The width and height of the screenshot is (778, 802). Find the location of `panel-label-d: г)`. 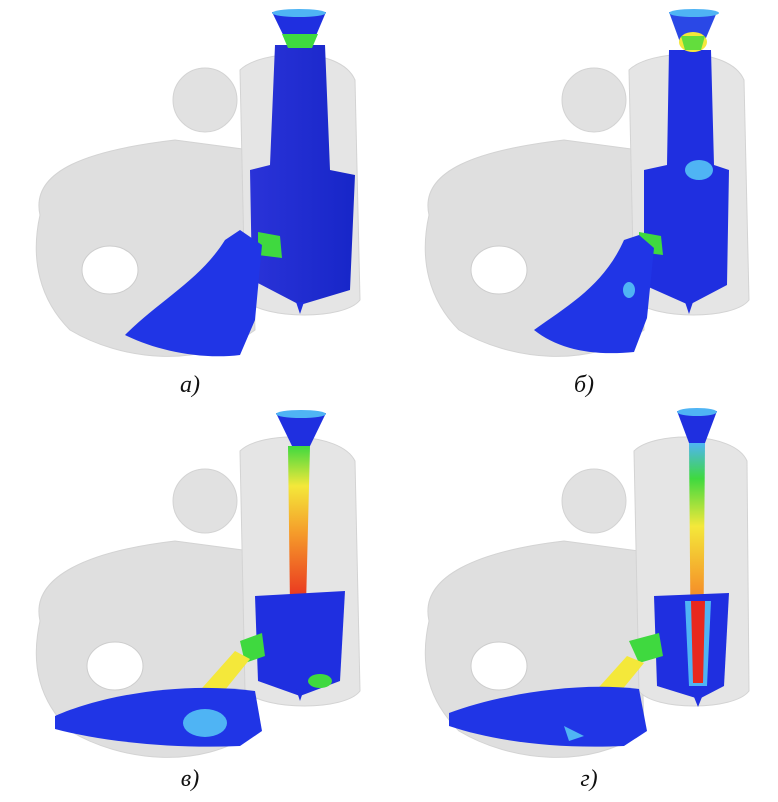

panel-label-d: г) is located at coordinates (589, 779).